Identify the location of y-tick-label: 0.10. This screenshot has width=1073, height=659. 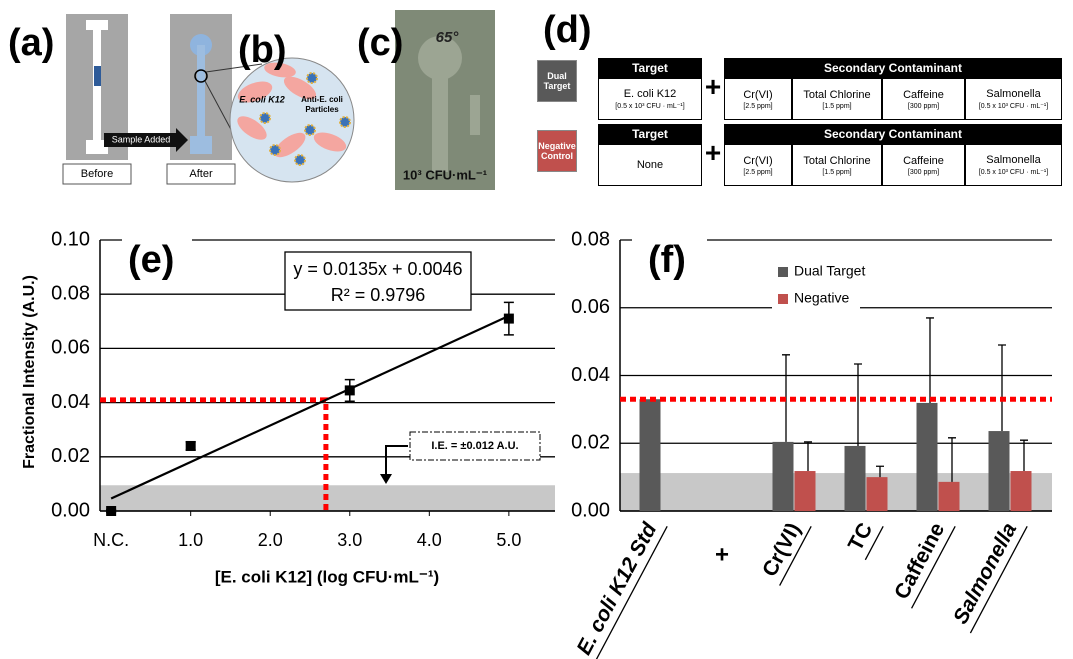
(70, 239).